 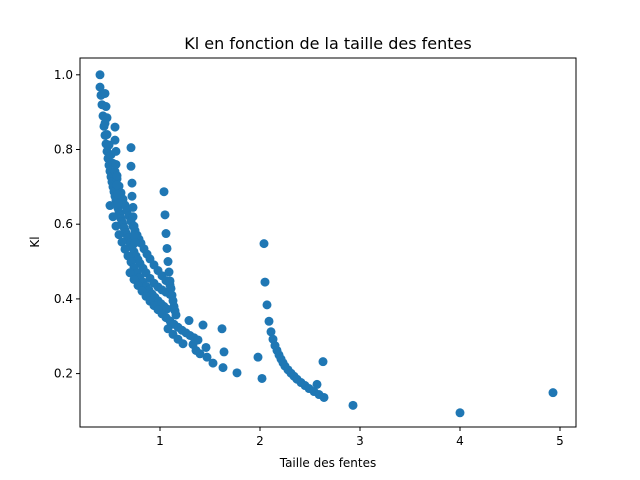 I want to click on x-axis-ticks: 1 2 3 4 5, so click(x=360, y=437).